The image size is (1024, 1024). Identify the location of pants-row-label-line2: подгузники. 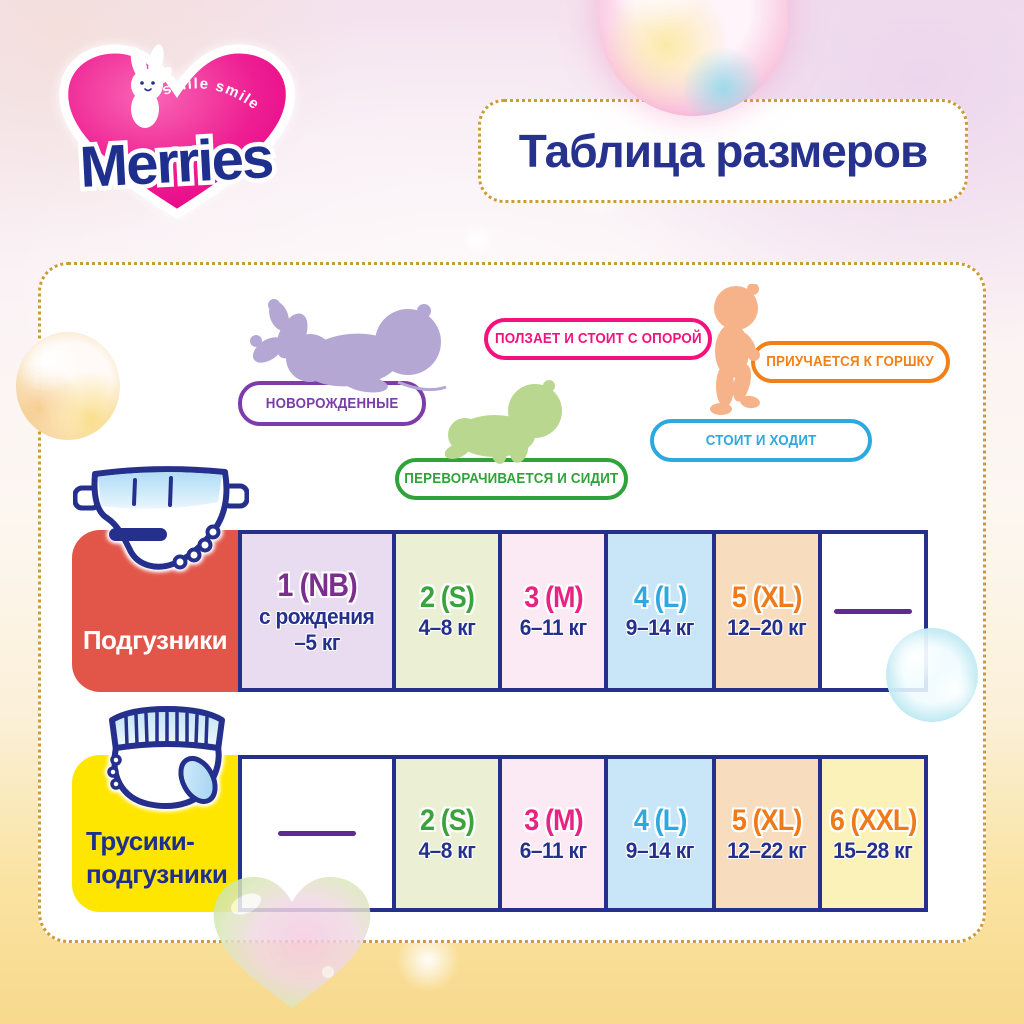
(157, 873).